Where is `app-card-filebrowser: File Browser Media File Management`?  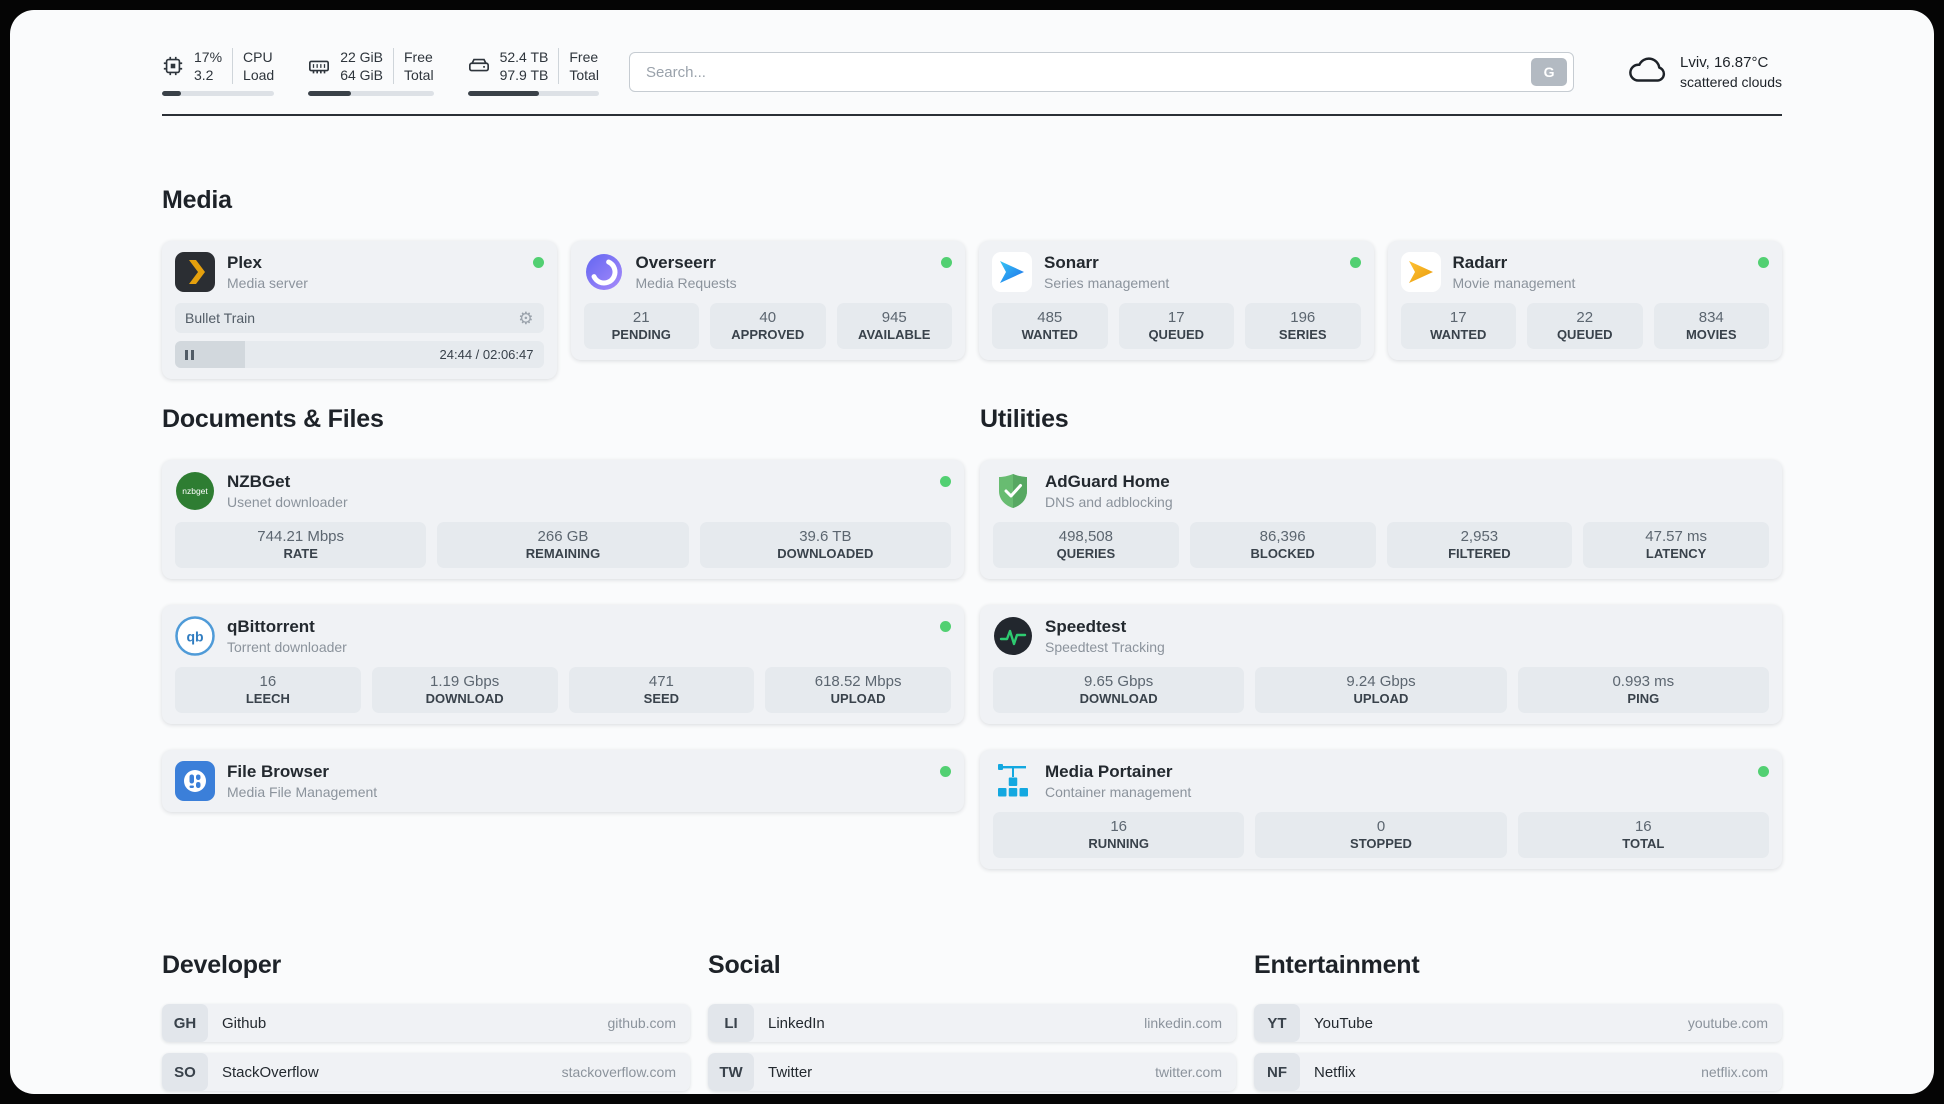 app-card-filebrowser: File Browser Media File Management is located at coordinates (563, 781).